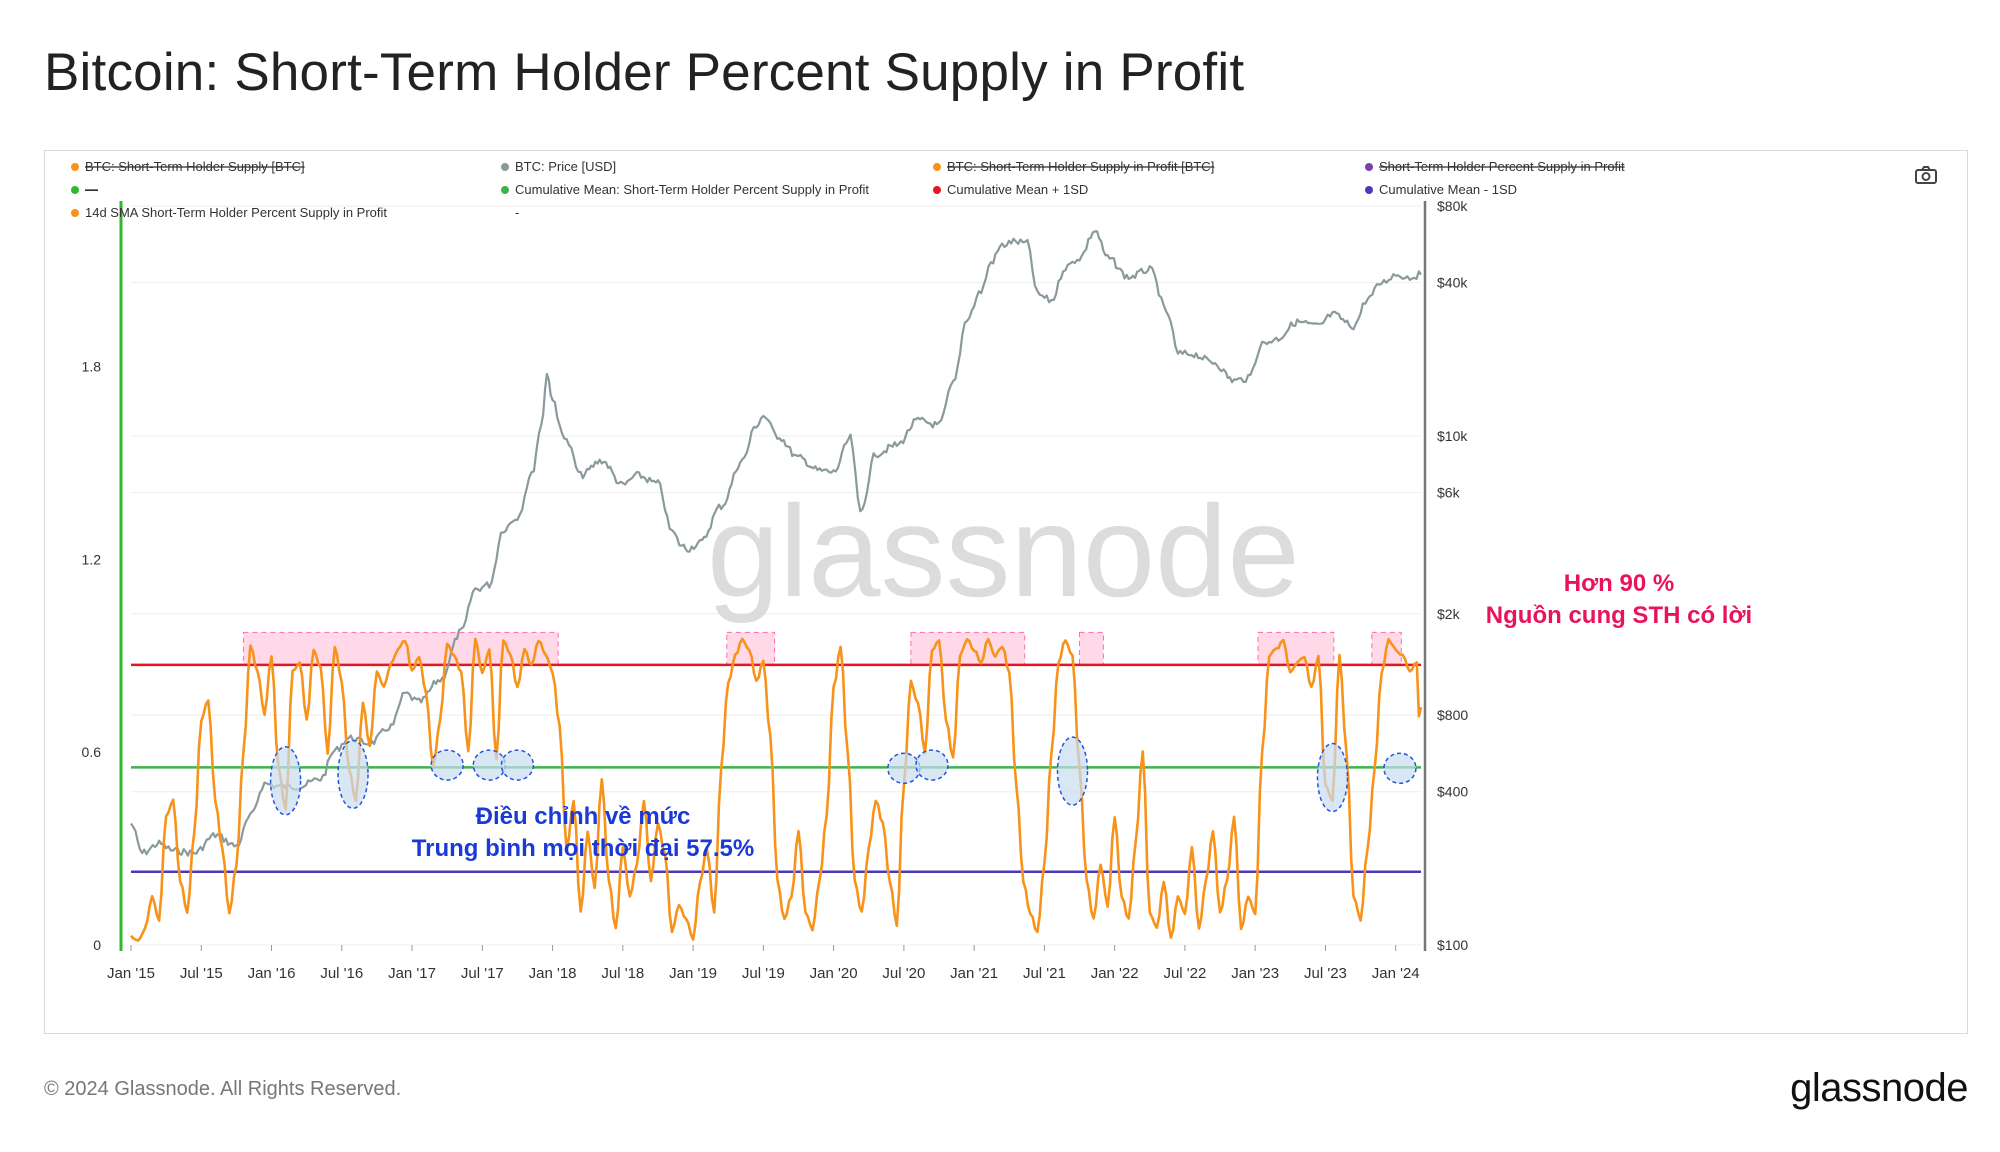 This screenshot has height=1152, width=2000. I want to click on legend-item: Cumulative Mean + 1SD, so click(1017, 189).